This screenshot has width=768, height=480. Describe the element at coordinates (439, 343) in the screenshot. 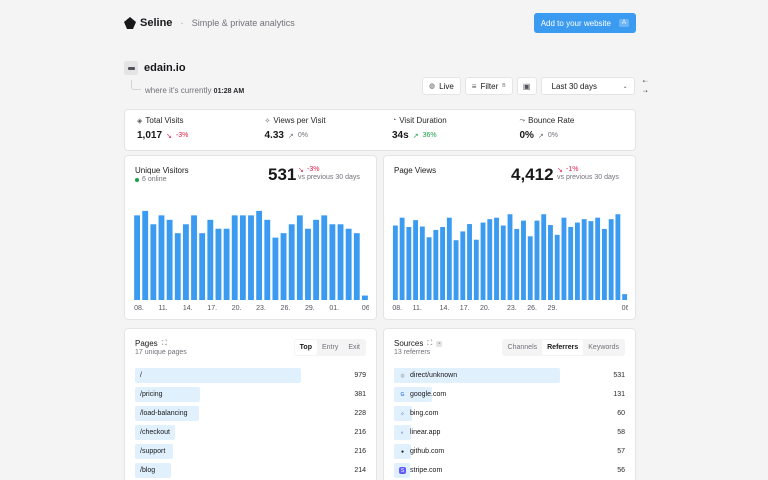

I see `info-icon: ▪` at that location.